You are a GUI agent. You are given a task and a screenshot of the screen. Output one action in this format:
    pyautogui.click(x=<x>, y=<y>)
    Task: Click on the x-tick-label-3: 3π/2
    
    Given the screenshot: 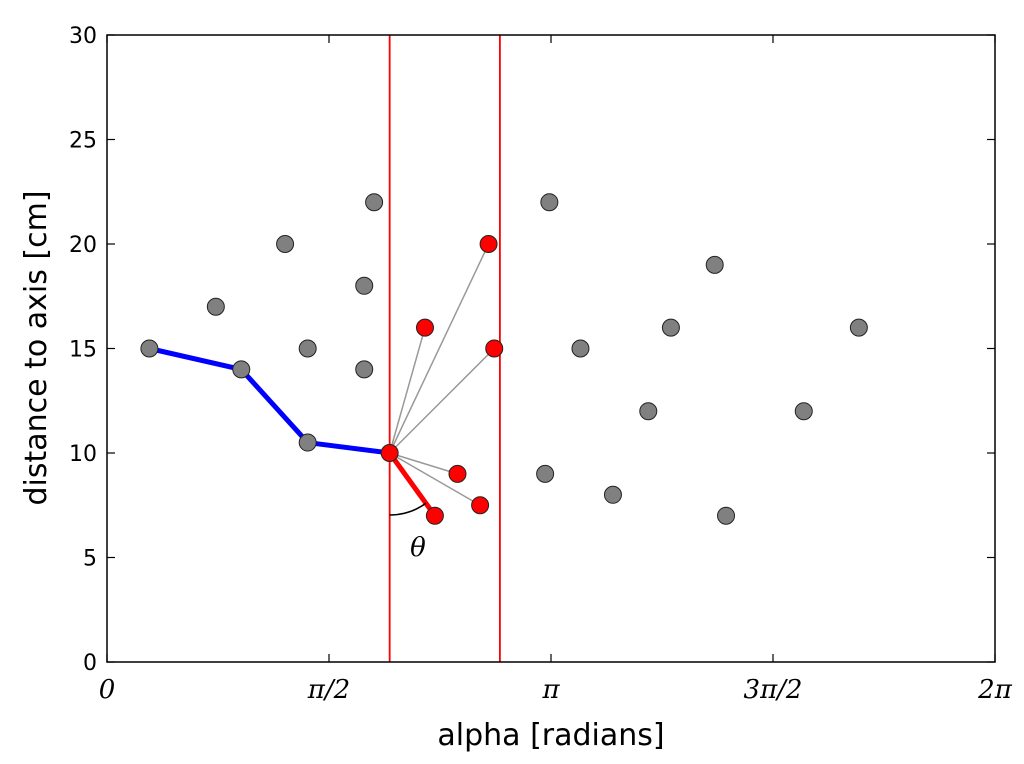 What is the action you would take?
    pyautogui.click(x=773, y=690)
    